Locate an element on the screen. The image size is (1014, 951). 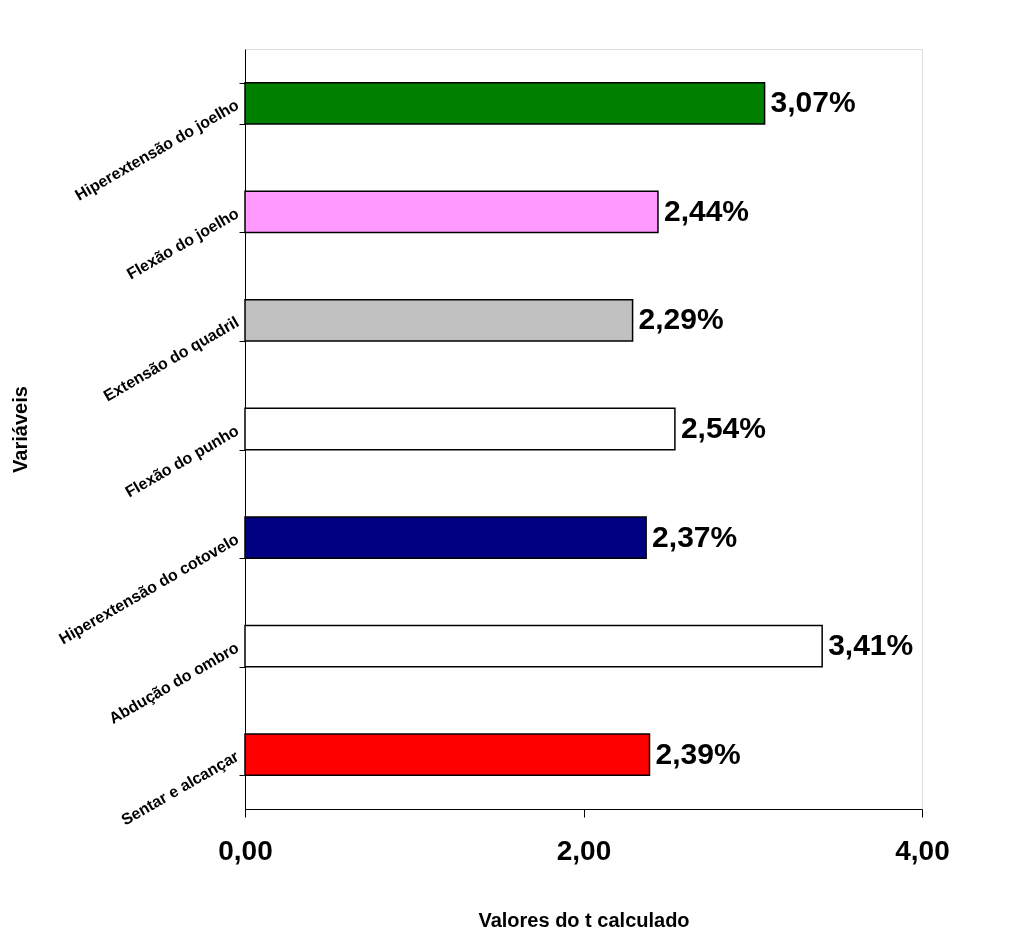
data-label: 2,39% is located at coordinates (698, 753).